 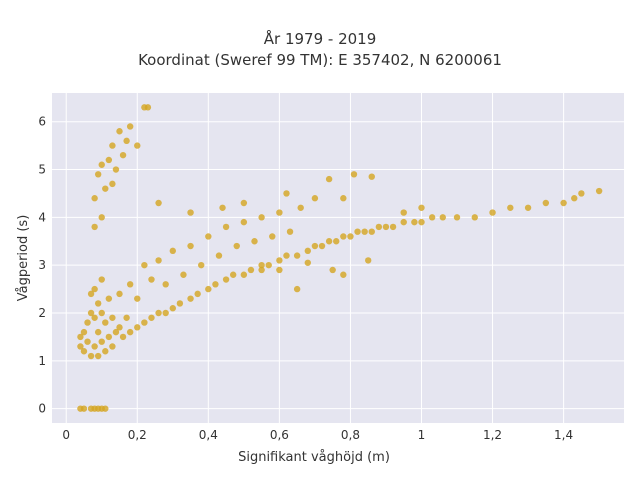 I want to click on x-tick-label: 1,4, so click(x=563, y=435).